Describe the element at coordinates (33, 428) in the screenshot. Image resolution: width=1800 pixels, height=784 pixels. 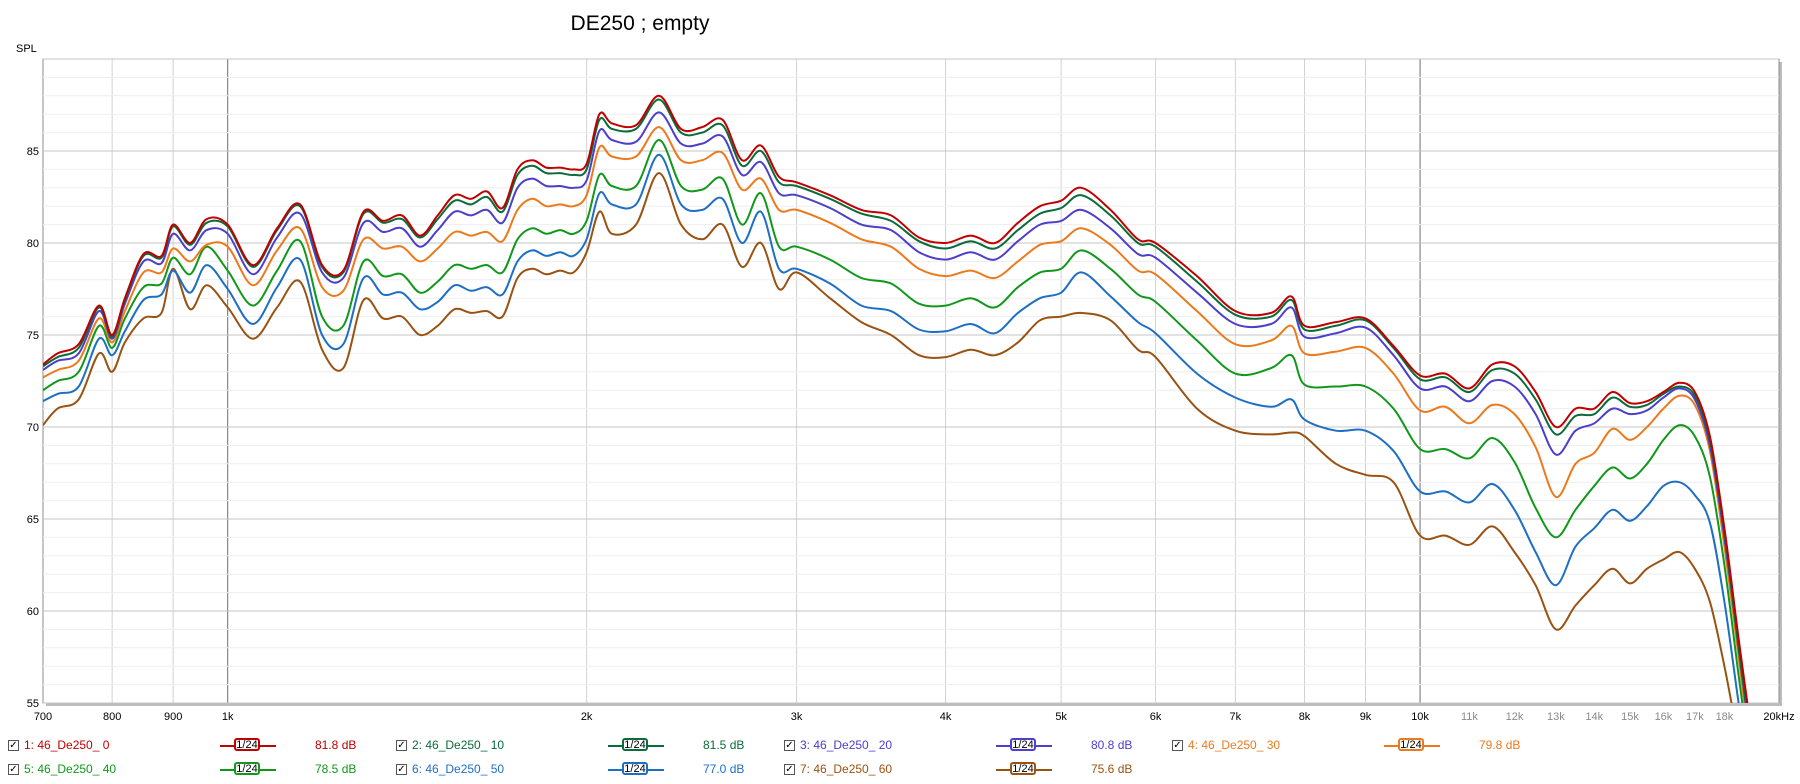
I see `y-tick-label: 70` at that location.